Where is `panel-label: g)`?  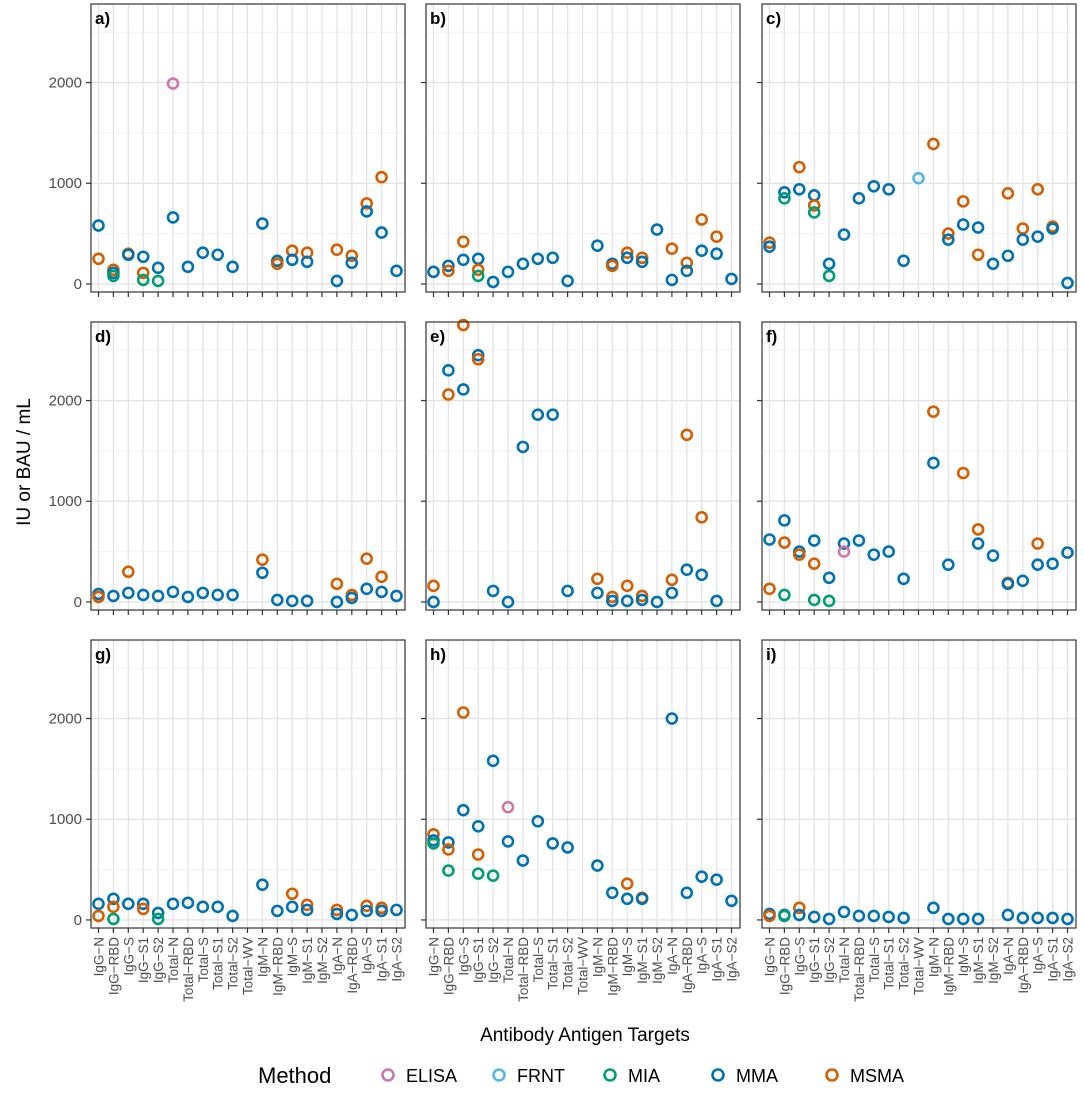
panel-label: g) is located at coordinates (103, 654).